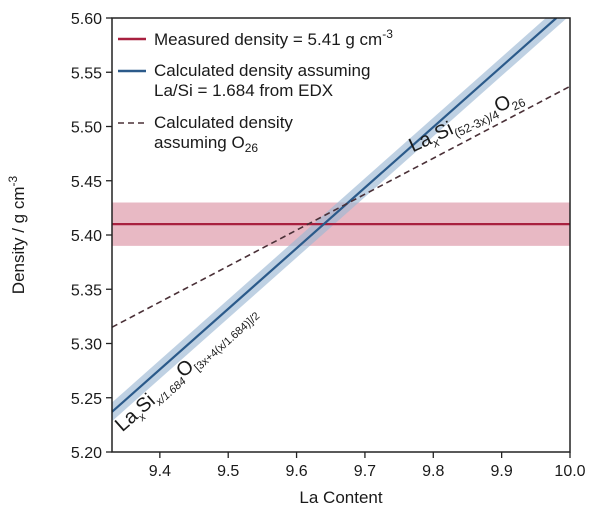 This screenshot has width=592, height=512. Describe the element at coordinates (569, 471) in the screenshot. I see `x-tick-label: 10.0` at that location.